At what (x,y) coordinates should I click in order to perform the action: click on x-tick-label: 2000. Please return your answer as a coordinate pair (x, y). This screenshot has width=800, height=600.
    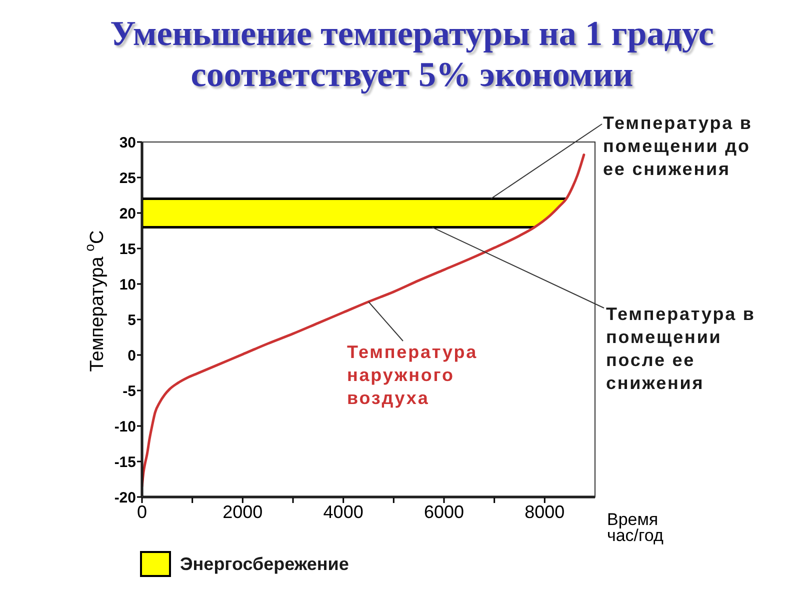
    Looking at the image, I should click on (242, 512).